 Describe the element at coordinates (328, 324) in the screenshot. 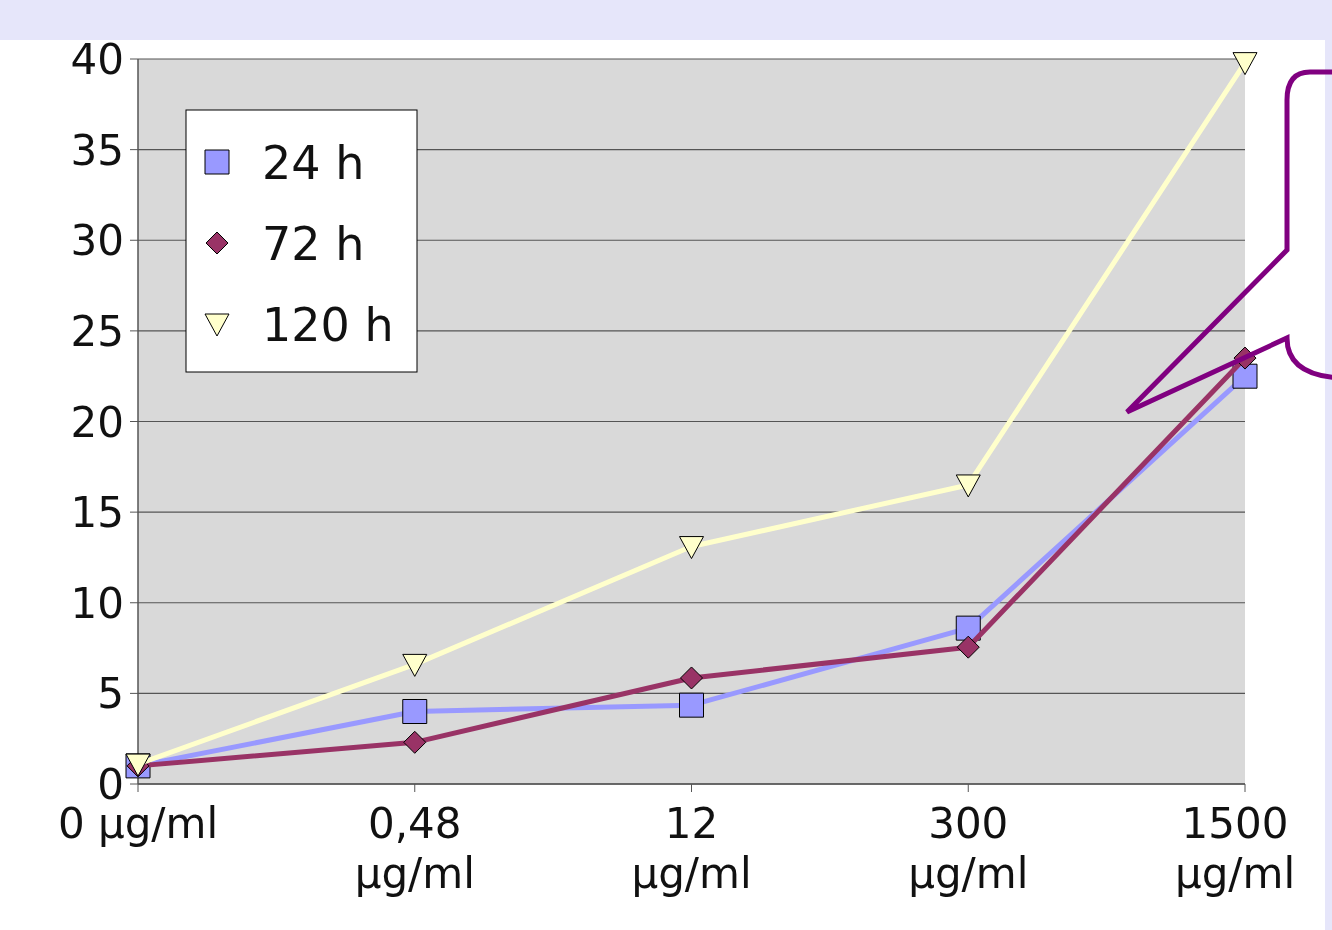

I see `legend-label: 120 h` at that location.